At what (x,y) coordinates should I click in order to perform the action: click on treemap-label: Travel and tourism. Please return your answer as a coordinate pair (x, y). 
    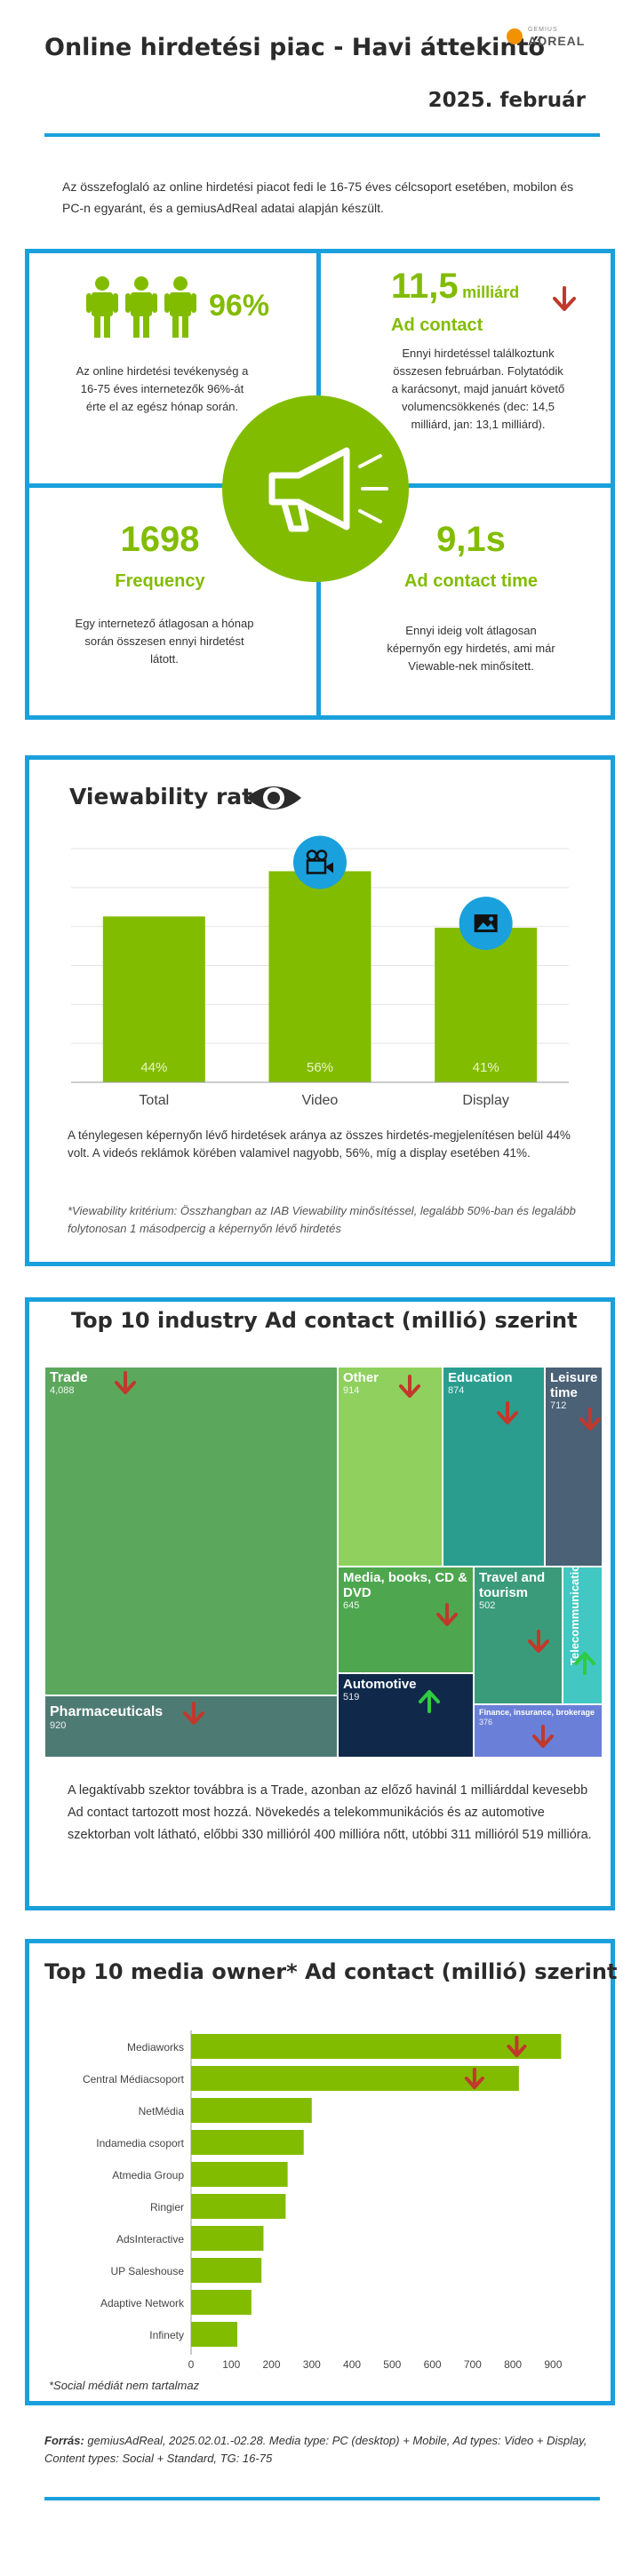
    Looking at the image, I should click on (512, 1585).